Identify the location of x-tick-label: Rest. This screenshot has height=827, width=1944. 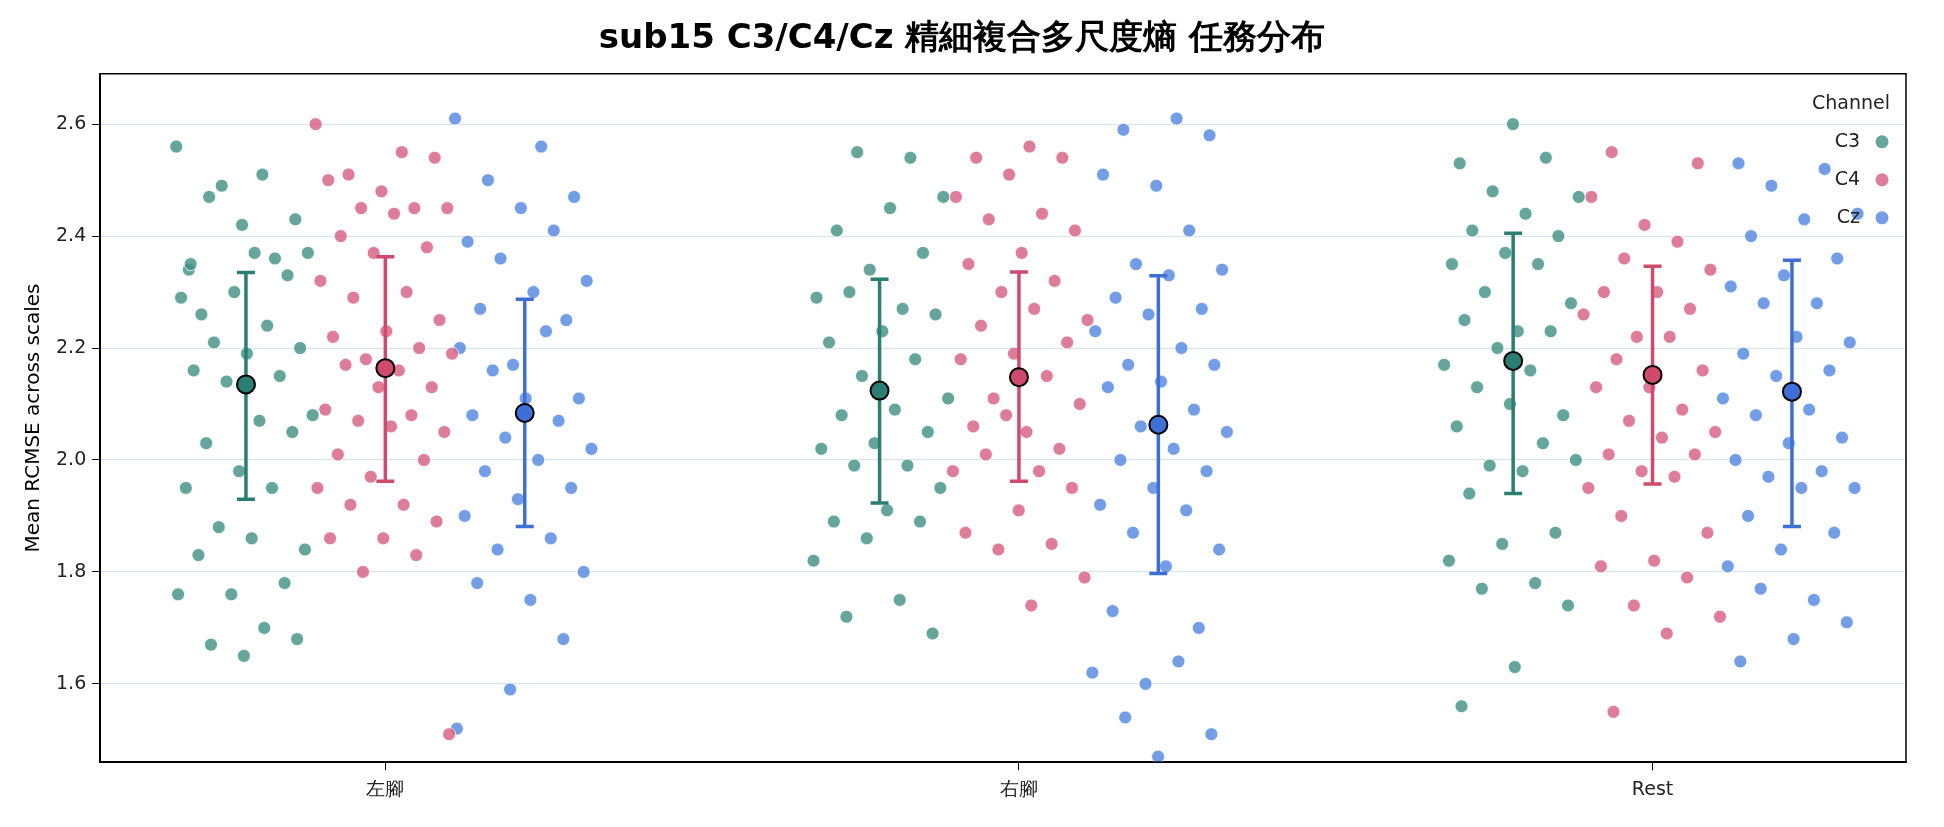
(1652, 787).